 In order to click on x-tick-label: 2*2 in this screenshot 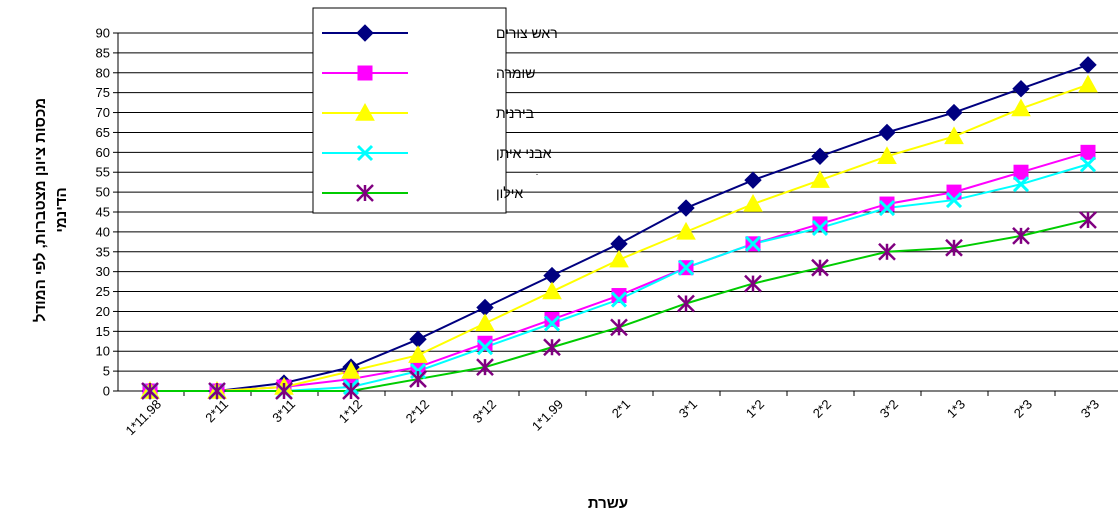, I will do `click(822, 409)`.